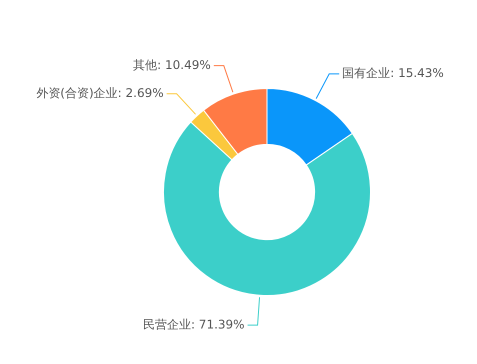 The image size is (477, 364). Describe the element at coordinates (172, 65) in the screenshot. I see `slice-label: 其他: 10.49%` at that location.